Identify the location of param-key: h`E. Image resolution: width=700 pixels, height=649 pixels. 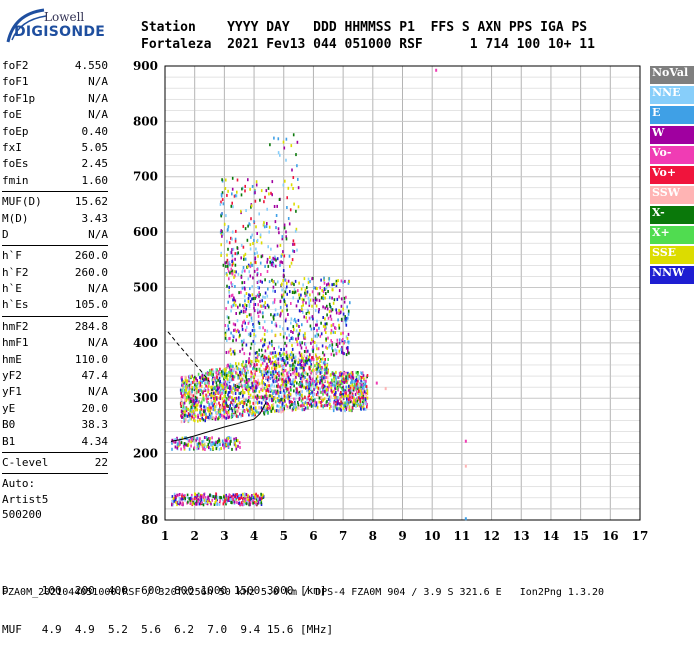
(12, 289).